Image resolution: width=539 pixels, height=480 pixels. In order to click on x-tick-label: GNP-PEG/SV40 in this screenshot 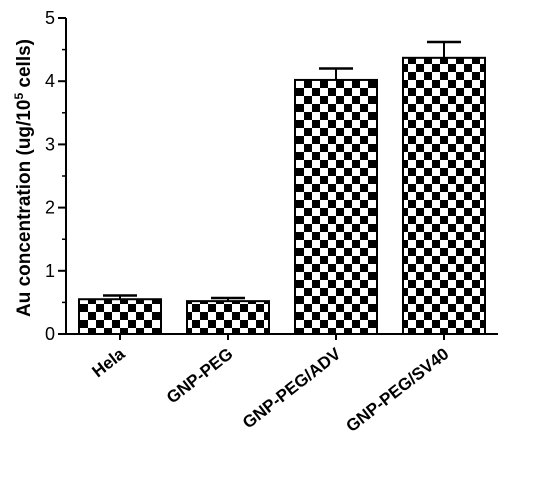, I will do `click(397, 390)`.